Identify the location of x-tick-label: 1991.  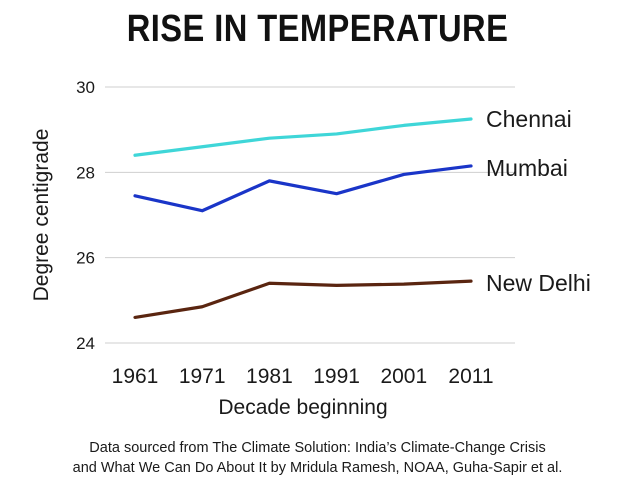
(336, 376).